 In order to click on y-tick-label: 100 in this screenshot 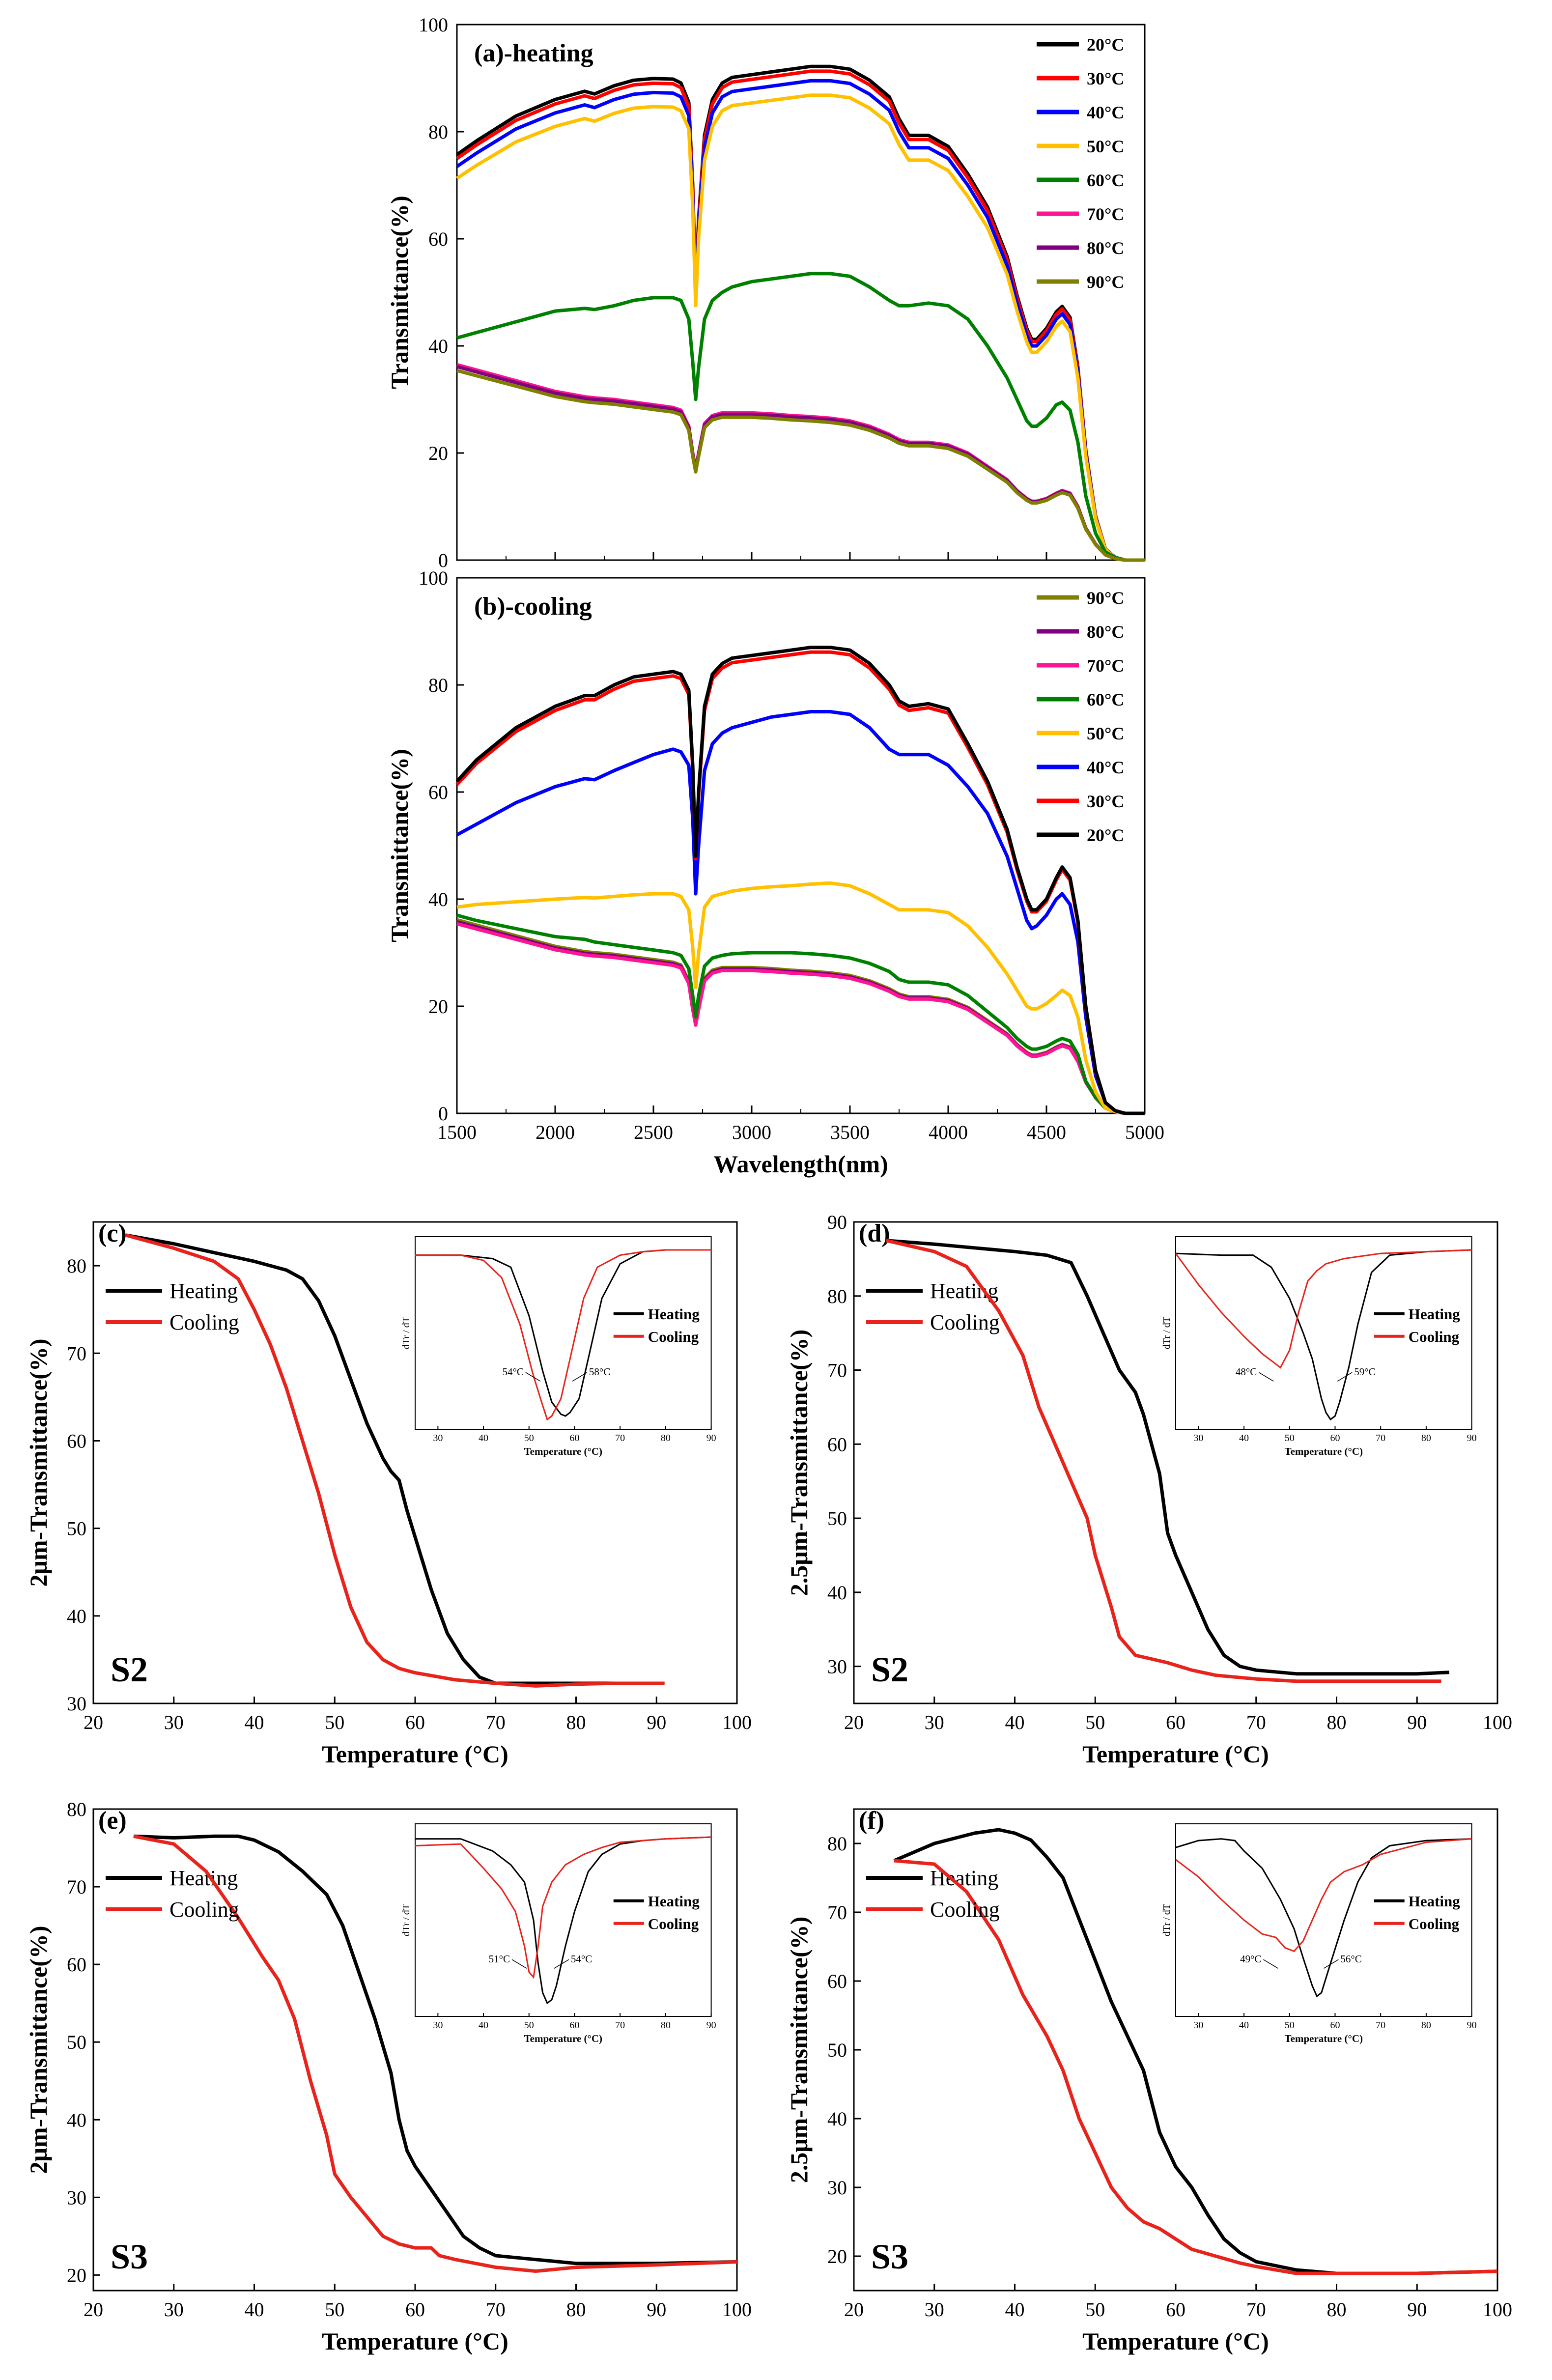, I will do `click(434, 578)`.